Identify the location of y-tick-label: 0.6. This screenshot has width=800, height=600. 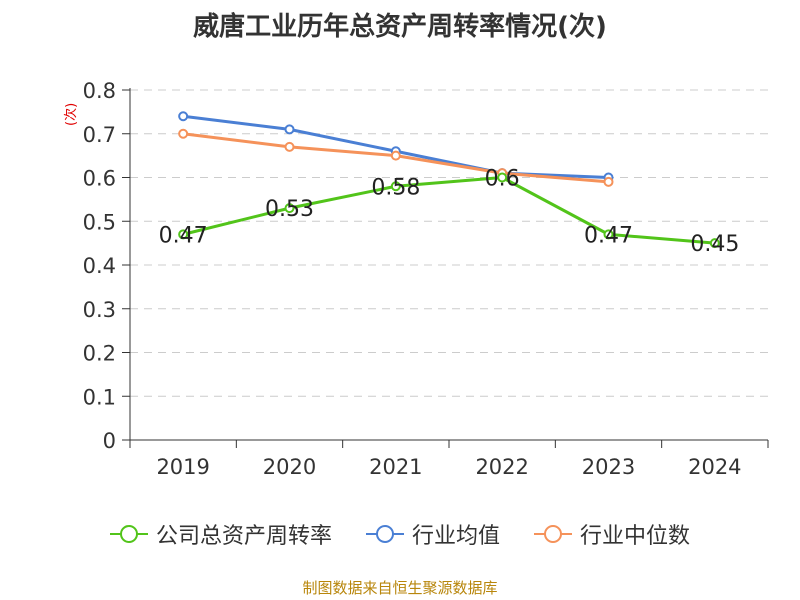
(99, 179).